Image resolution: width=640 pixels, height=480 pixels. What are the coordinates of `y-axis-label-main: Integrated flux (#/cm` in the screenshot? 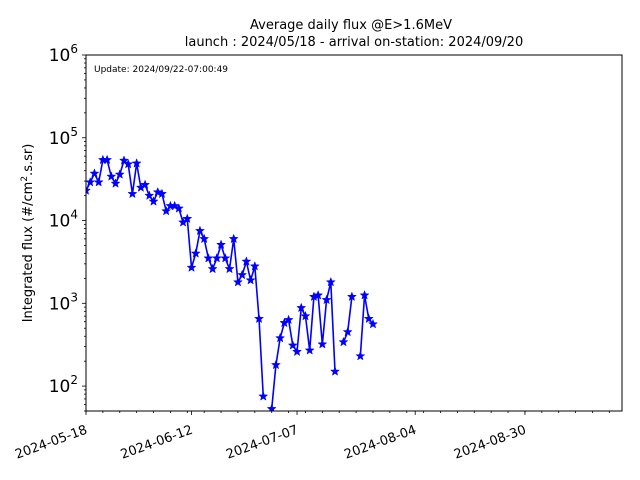 It's located at (28, 252).